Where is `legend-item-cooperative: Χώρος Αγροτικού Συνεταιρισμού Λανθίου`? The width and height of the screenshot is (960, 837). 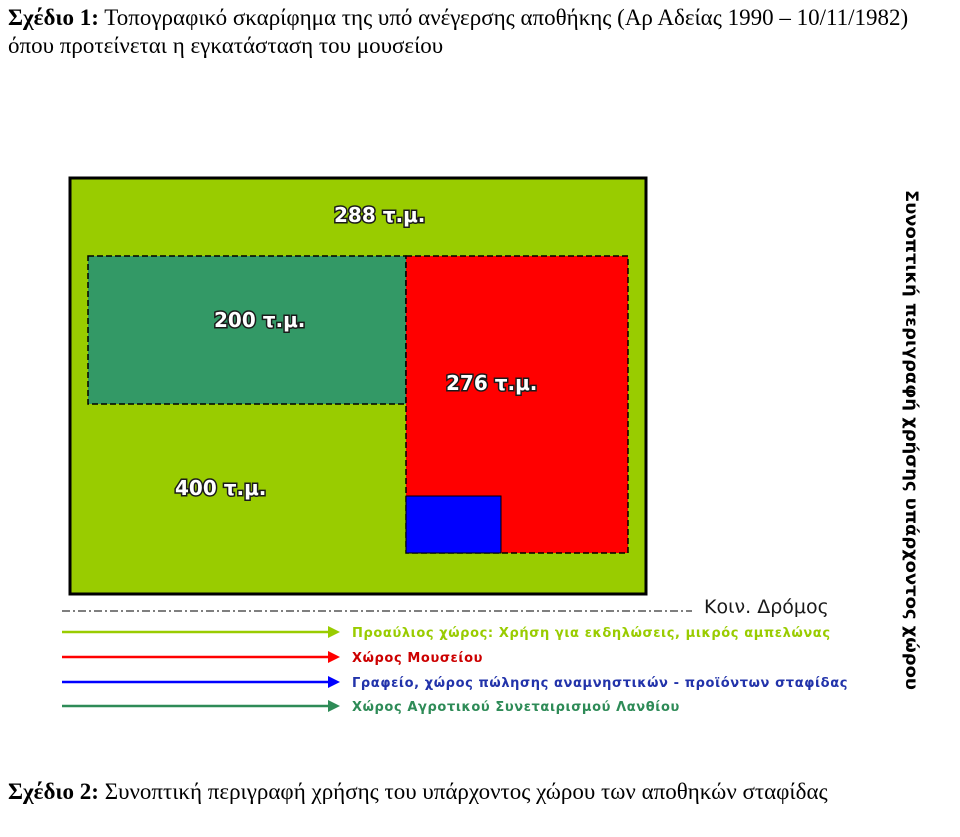 legend-item-cooperative: Χώρος Αγροτικού Συνεταιρισμού Λανθίου is located at coordinates (371, 707).